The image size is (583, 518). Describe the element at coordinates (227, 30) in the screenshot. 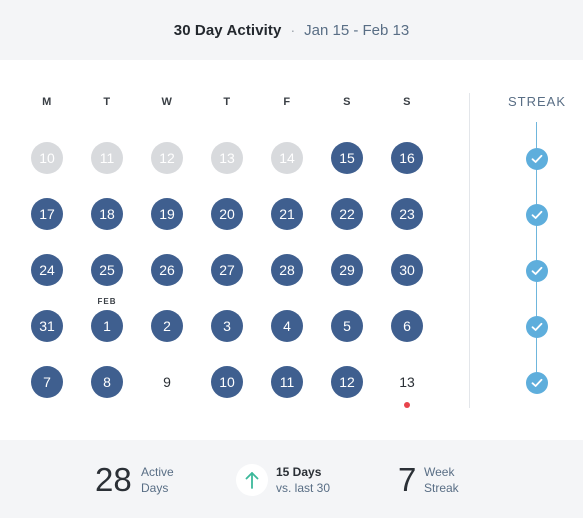

I see `page-title: 30 Day Activity` at that location.